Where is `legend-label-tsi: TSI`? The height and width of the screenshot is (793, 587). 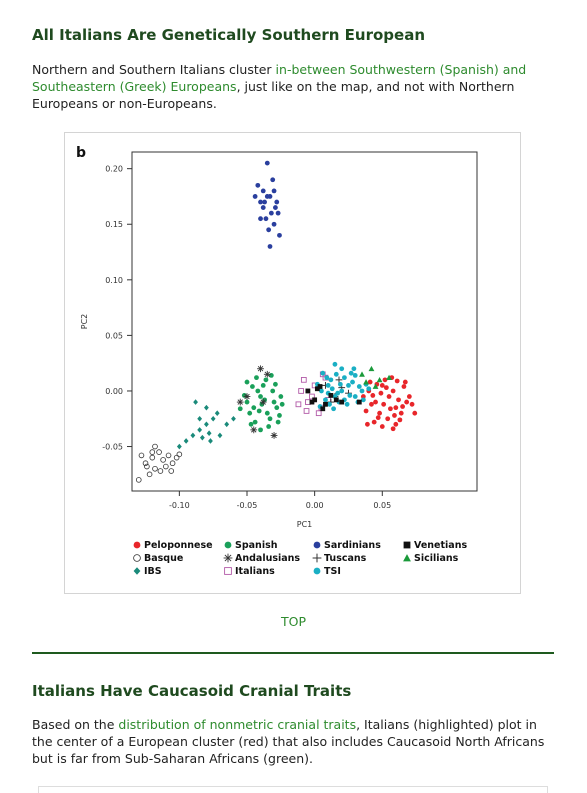 legend-label-tsi: TSI is located at coordinates (332, 571).